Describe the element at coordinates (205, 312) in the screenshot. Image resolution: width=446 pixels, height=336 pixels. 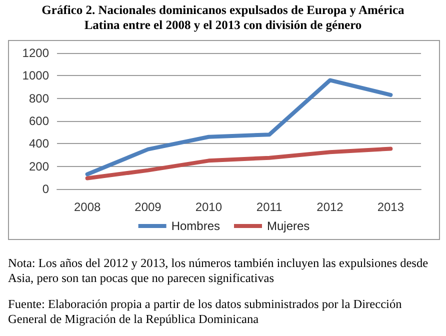
I see `source-note: Fuente: Elaboración propia a partir de los datos subministrados por la Dirección General de Migración de la República Dominicana` at that location.